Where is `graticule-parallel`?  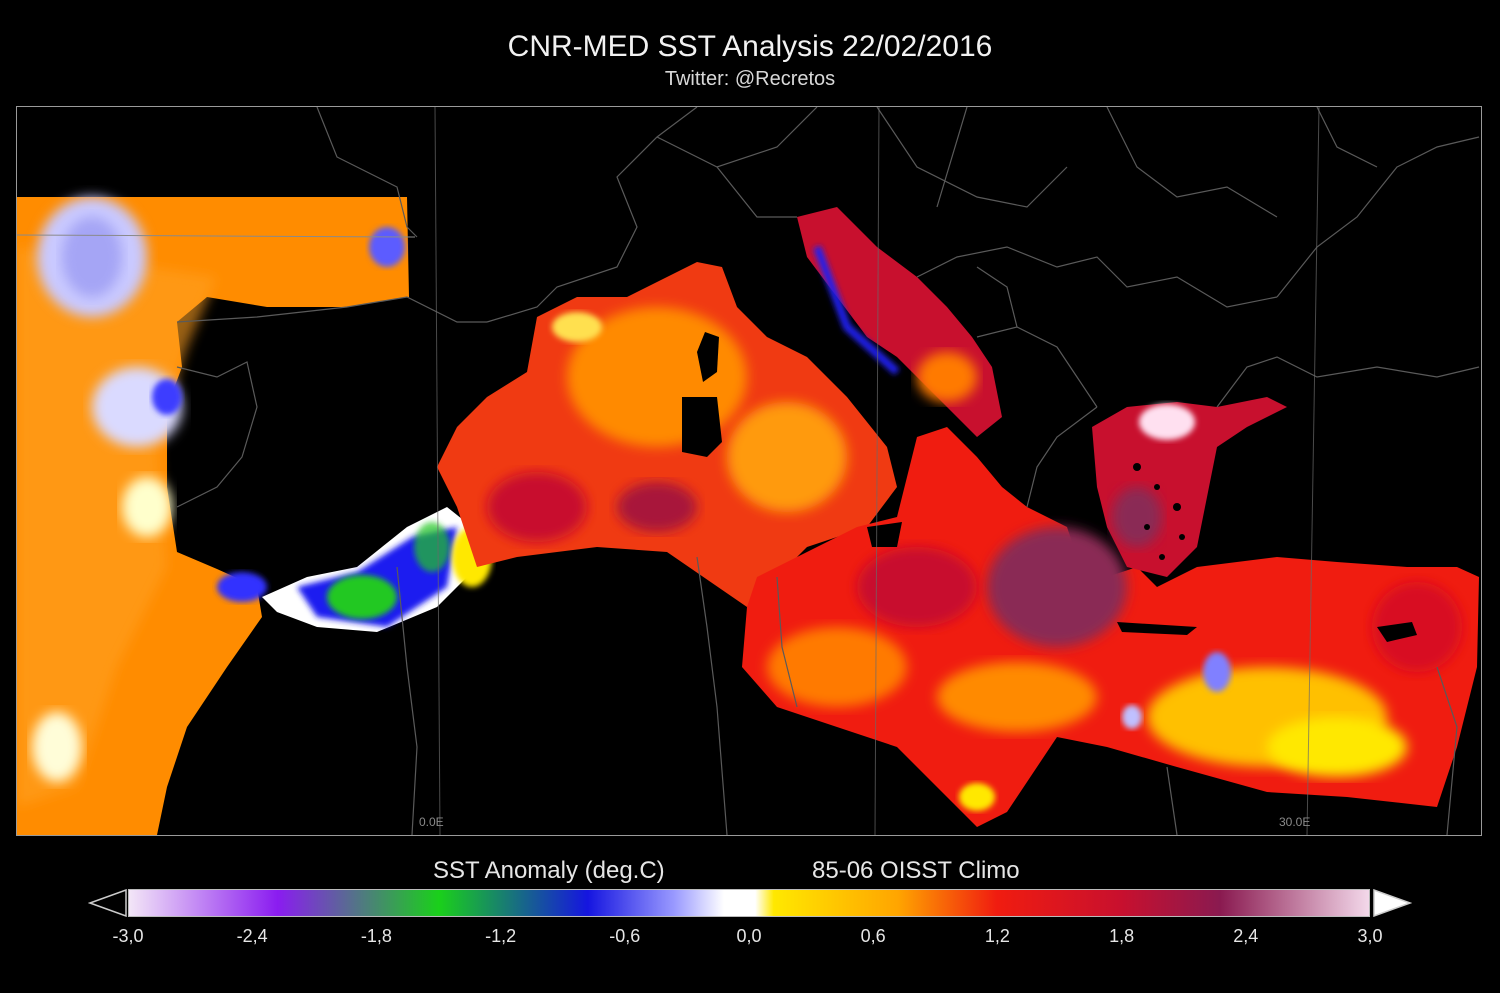
graticule-parallel is located at coordinates (216, 236).